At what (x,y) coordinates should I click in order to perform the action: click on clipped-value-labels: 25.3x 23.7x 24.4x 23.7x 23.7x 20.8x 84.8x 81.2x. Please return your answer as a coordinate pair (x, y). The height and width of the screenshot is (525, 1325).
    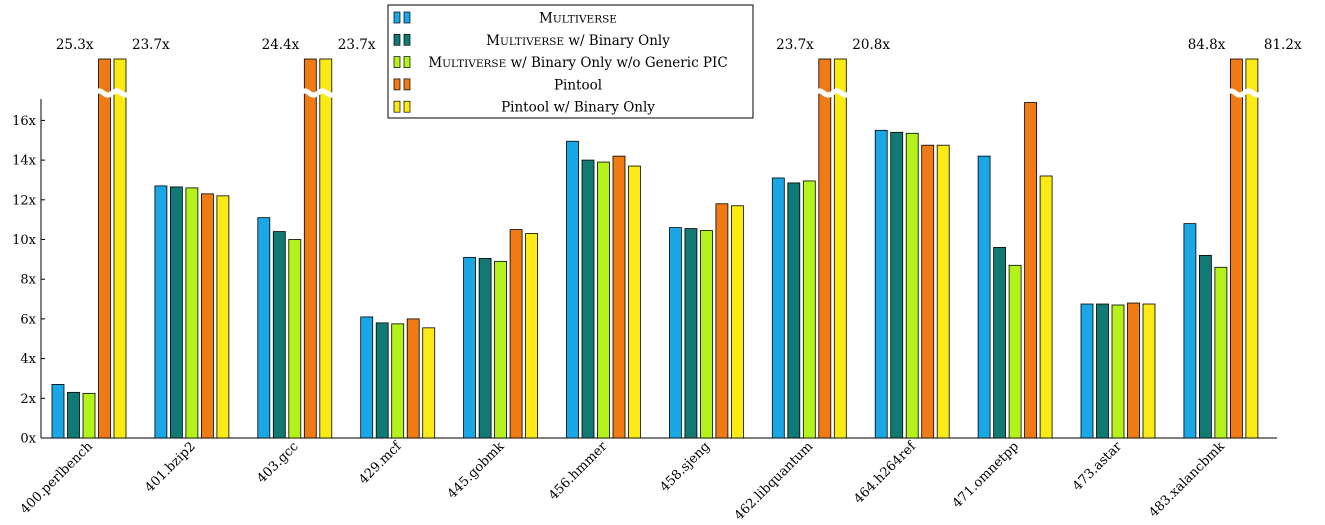
    Looking at the image, I should click on (679, 45).